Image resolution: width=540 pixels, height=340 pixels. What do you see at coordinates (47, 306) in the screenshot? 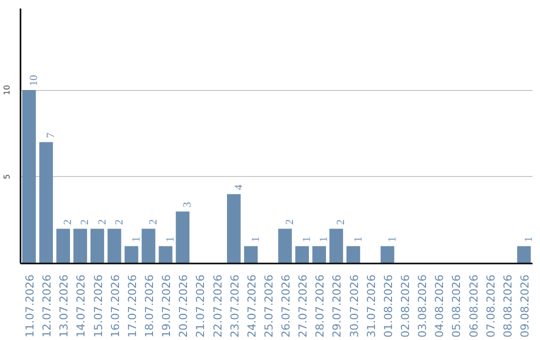
I see `x-tick-label: 12.07.2026` at bounding box center [47, 306].